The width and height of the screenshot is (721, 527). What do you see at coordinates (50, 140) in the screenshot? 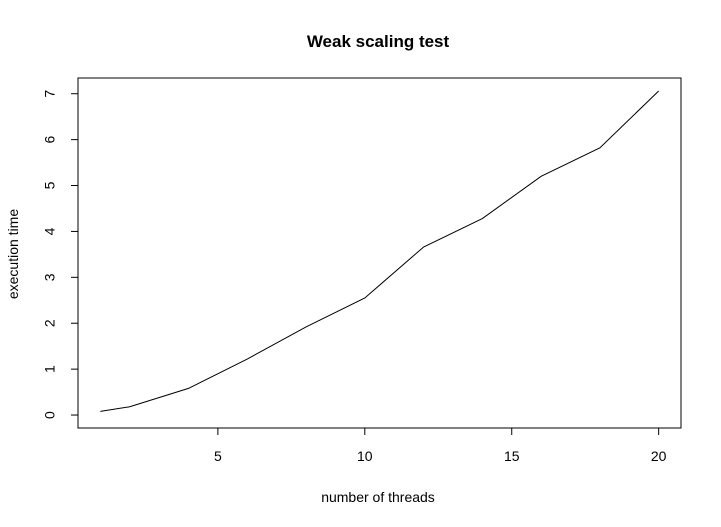
I see `y-tick-label: 6` at bounding box center [50, 140].